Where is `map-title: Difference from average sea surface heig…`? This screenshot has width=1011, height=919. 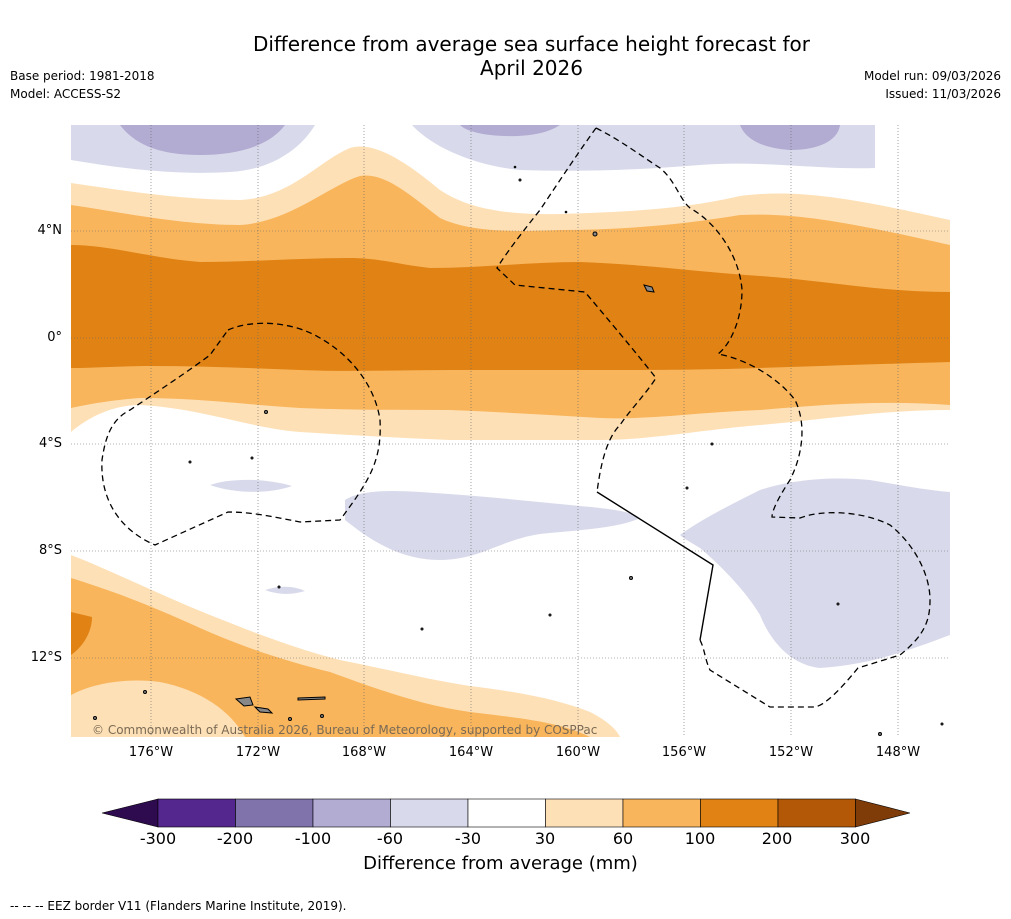
map-title: Difference from average sea surface heig… is located at coordinates (531, 56).